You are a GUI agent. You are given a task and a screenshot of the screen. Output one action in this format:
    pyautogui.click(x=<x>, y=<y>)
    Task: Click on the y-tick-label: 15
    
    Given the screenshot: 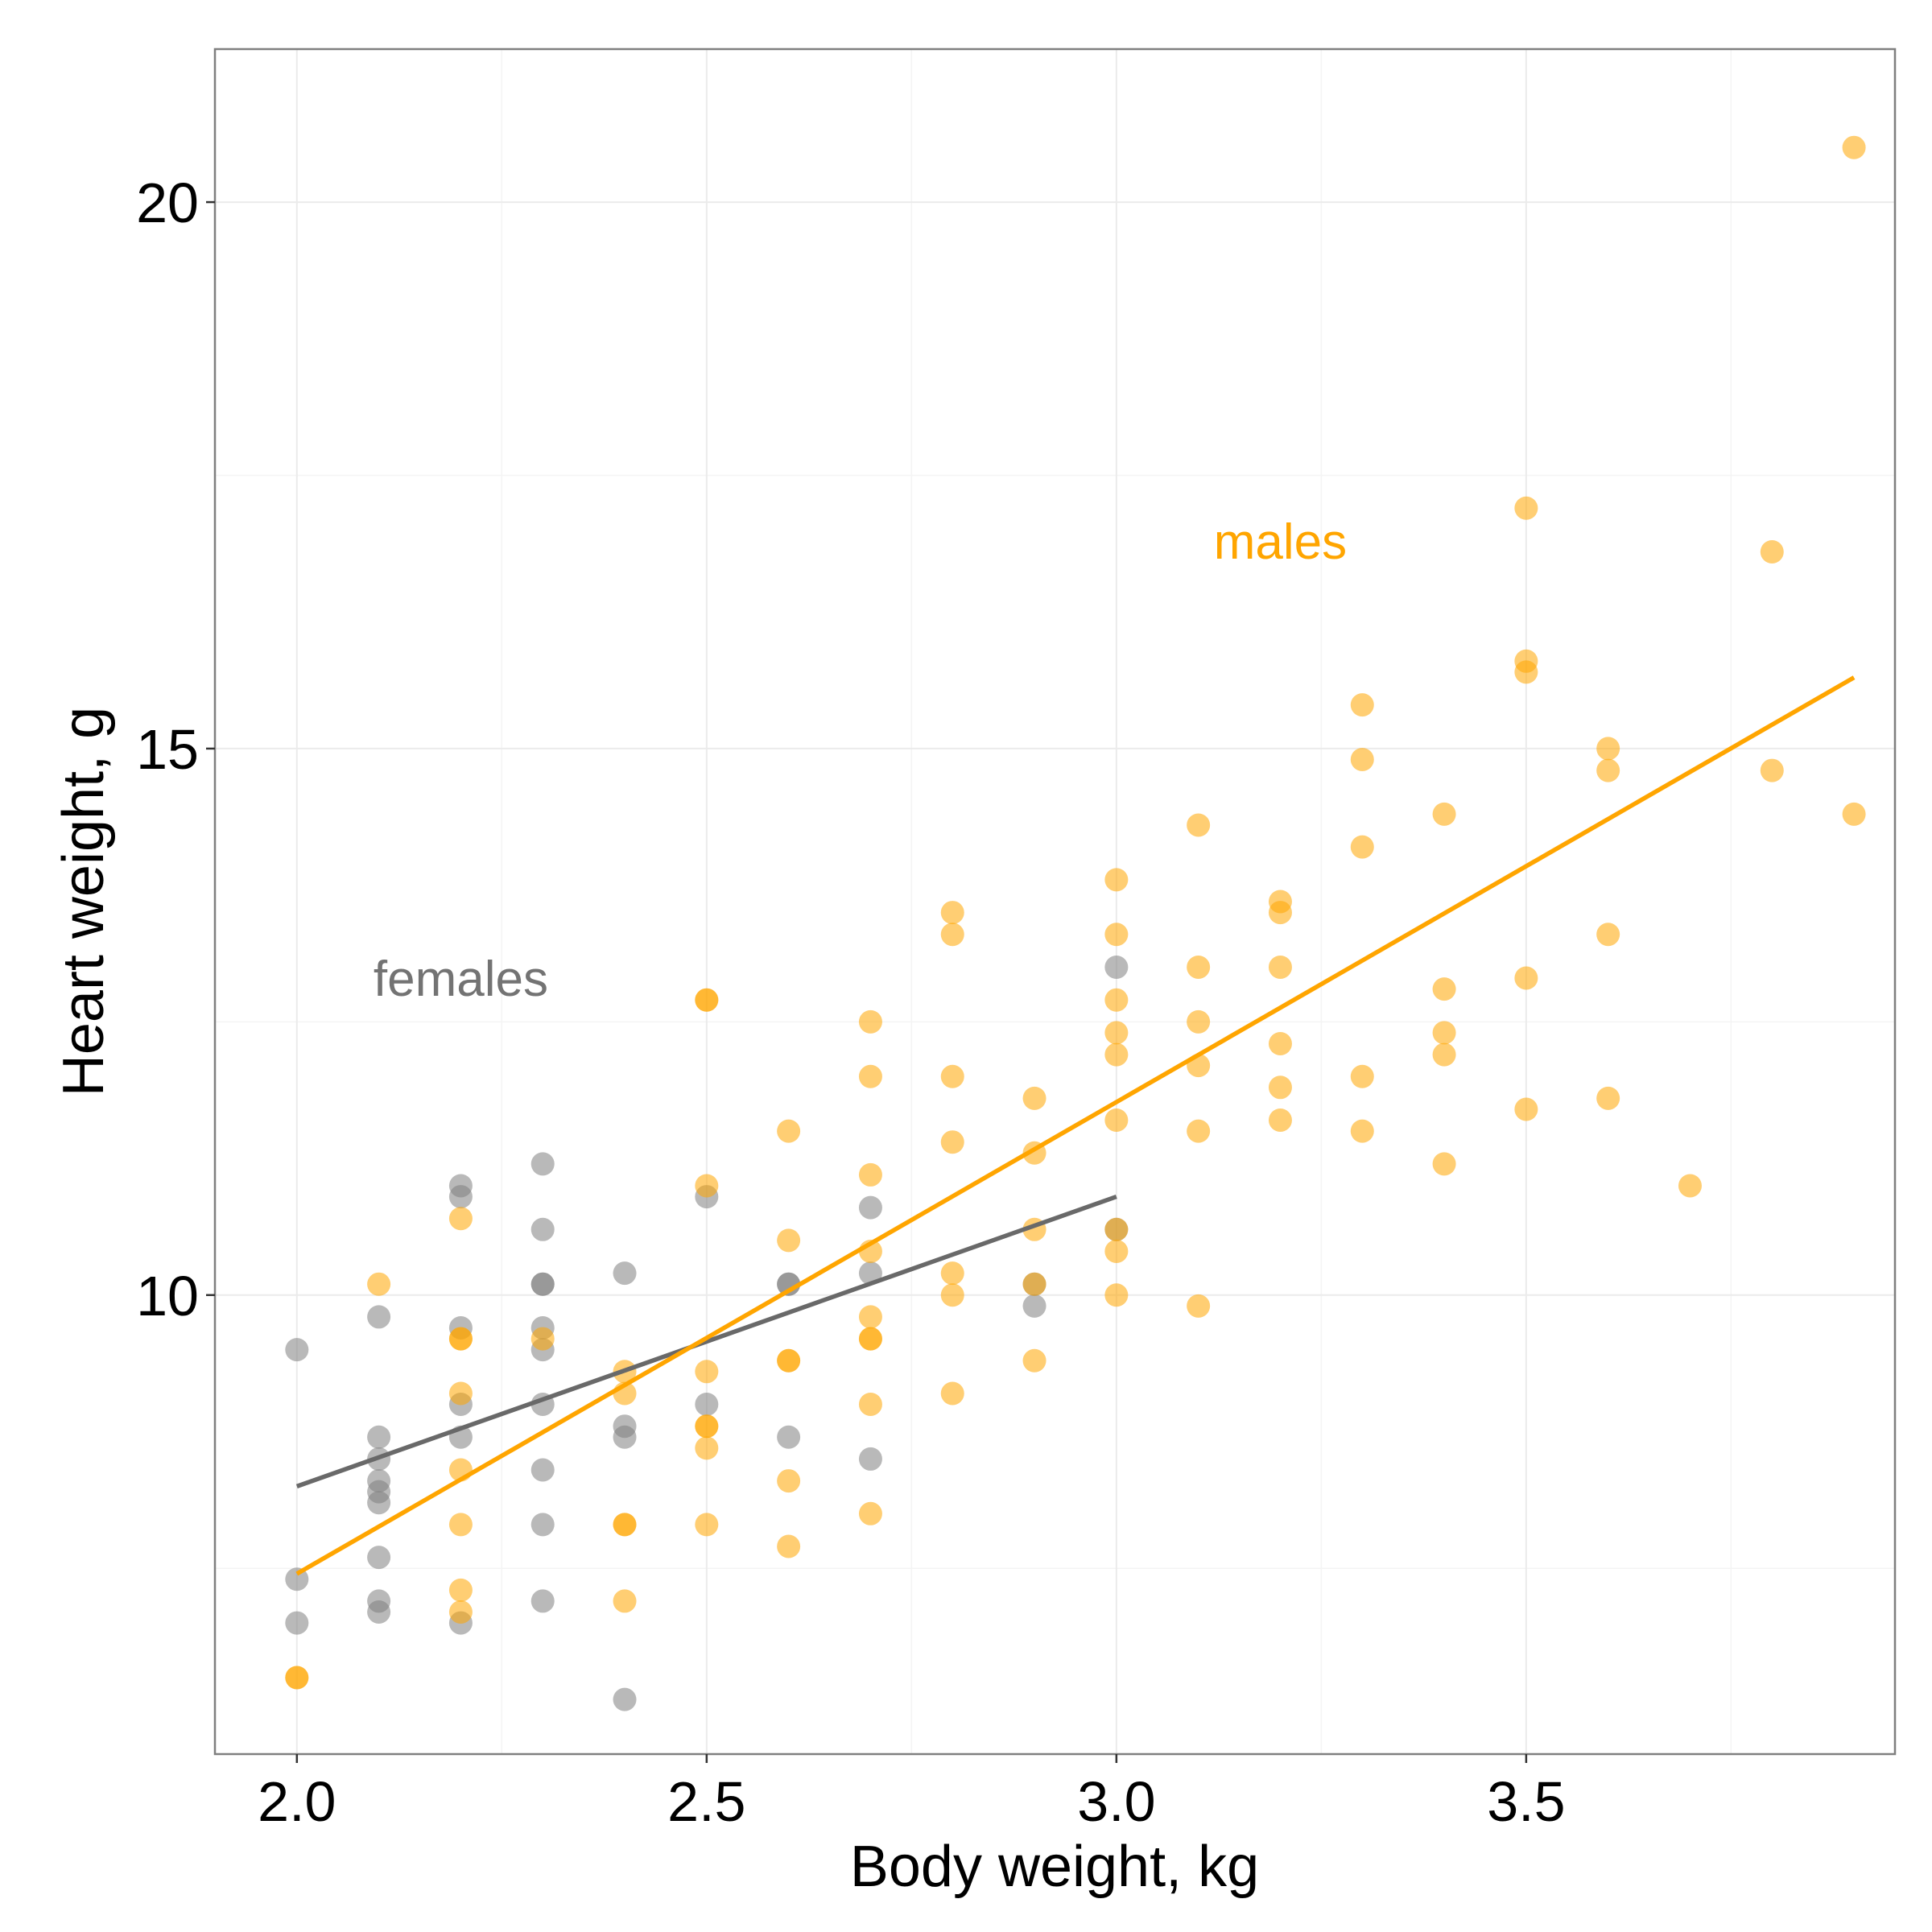 What is the action you would take?
    pyautogui.click(x=167, y=749)
    